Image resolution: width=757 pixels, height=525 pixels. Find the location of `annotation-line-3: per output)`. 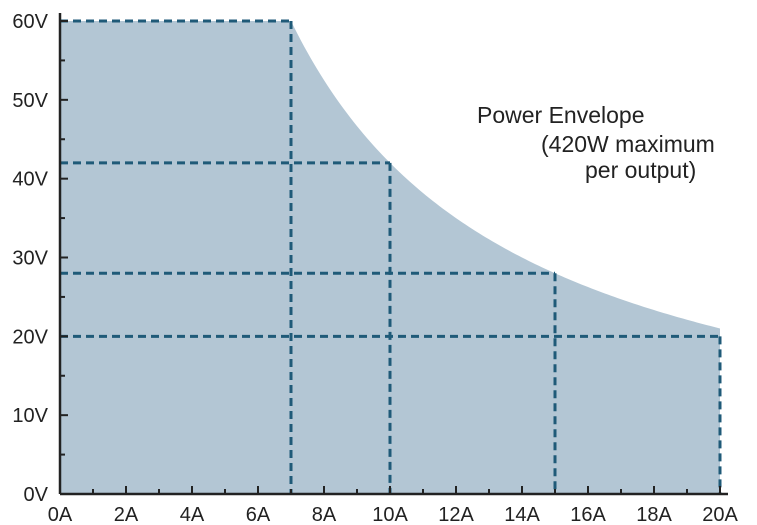

annotation-line-3: per output) is located at coordinates (640, 170).